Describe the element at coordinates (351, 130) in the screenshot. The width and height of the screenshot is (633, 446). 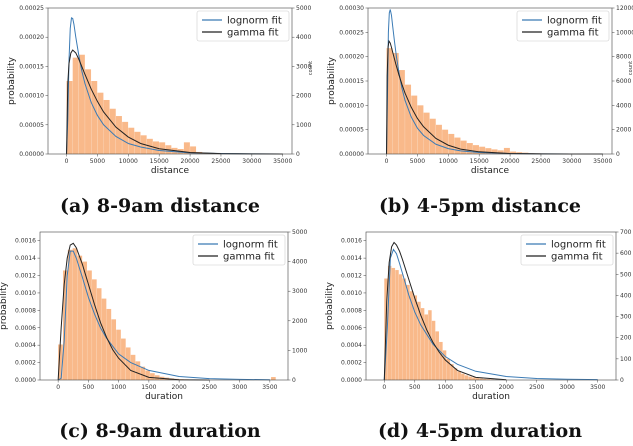
I see `y-tick-label: 0.00005` at that location.